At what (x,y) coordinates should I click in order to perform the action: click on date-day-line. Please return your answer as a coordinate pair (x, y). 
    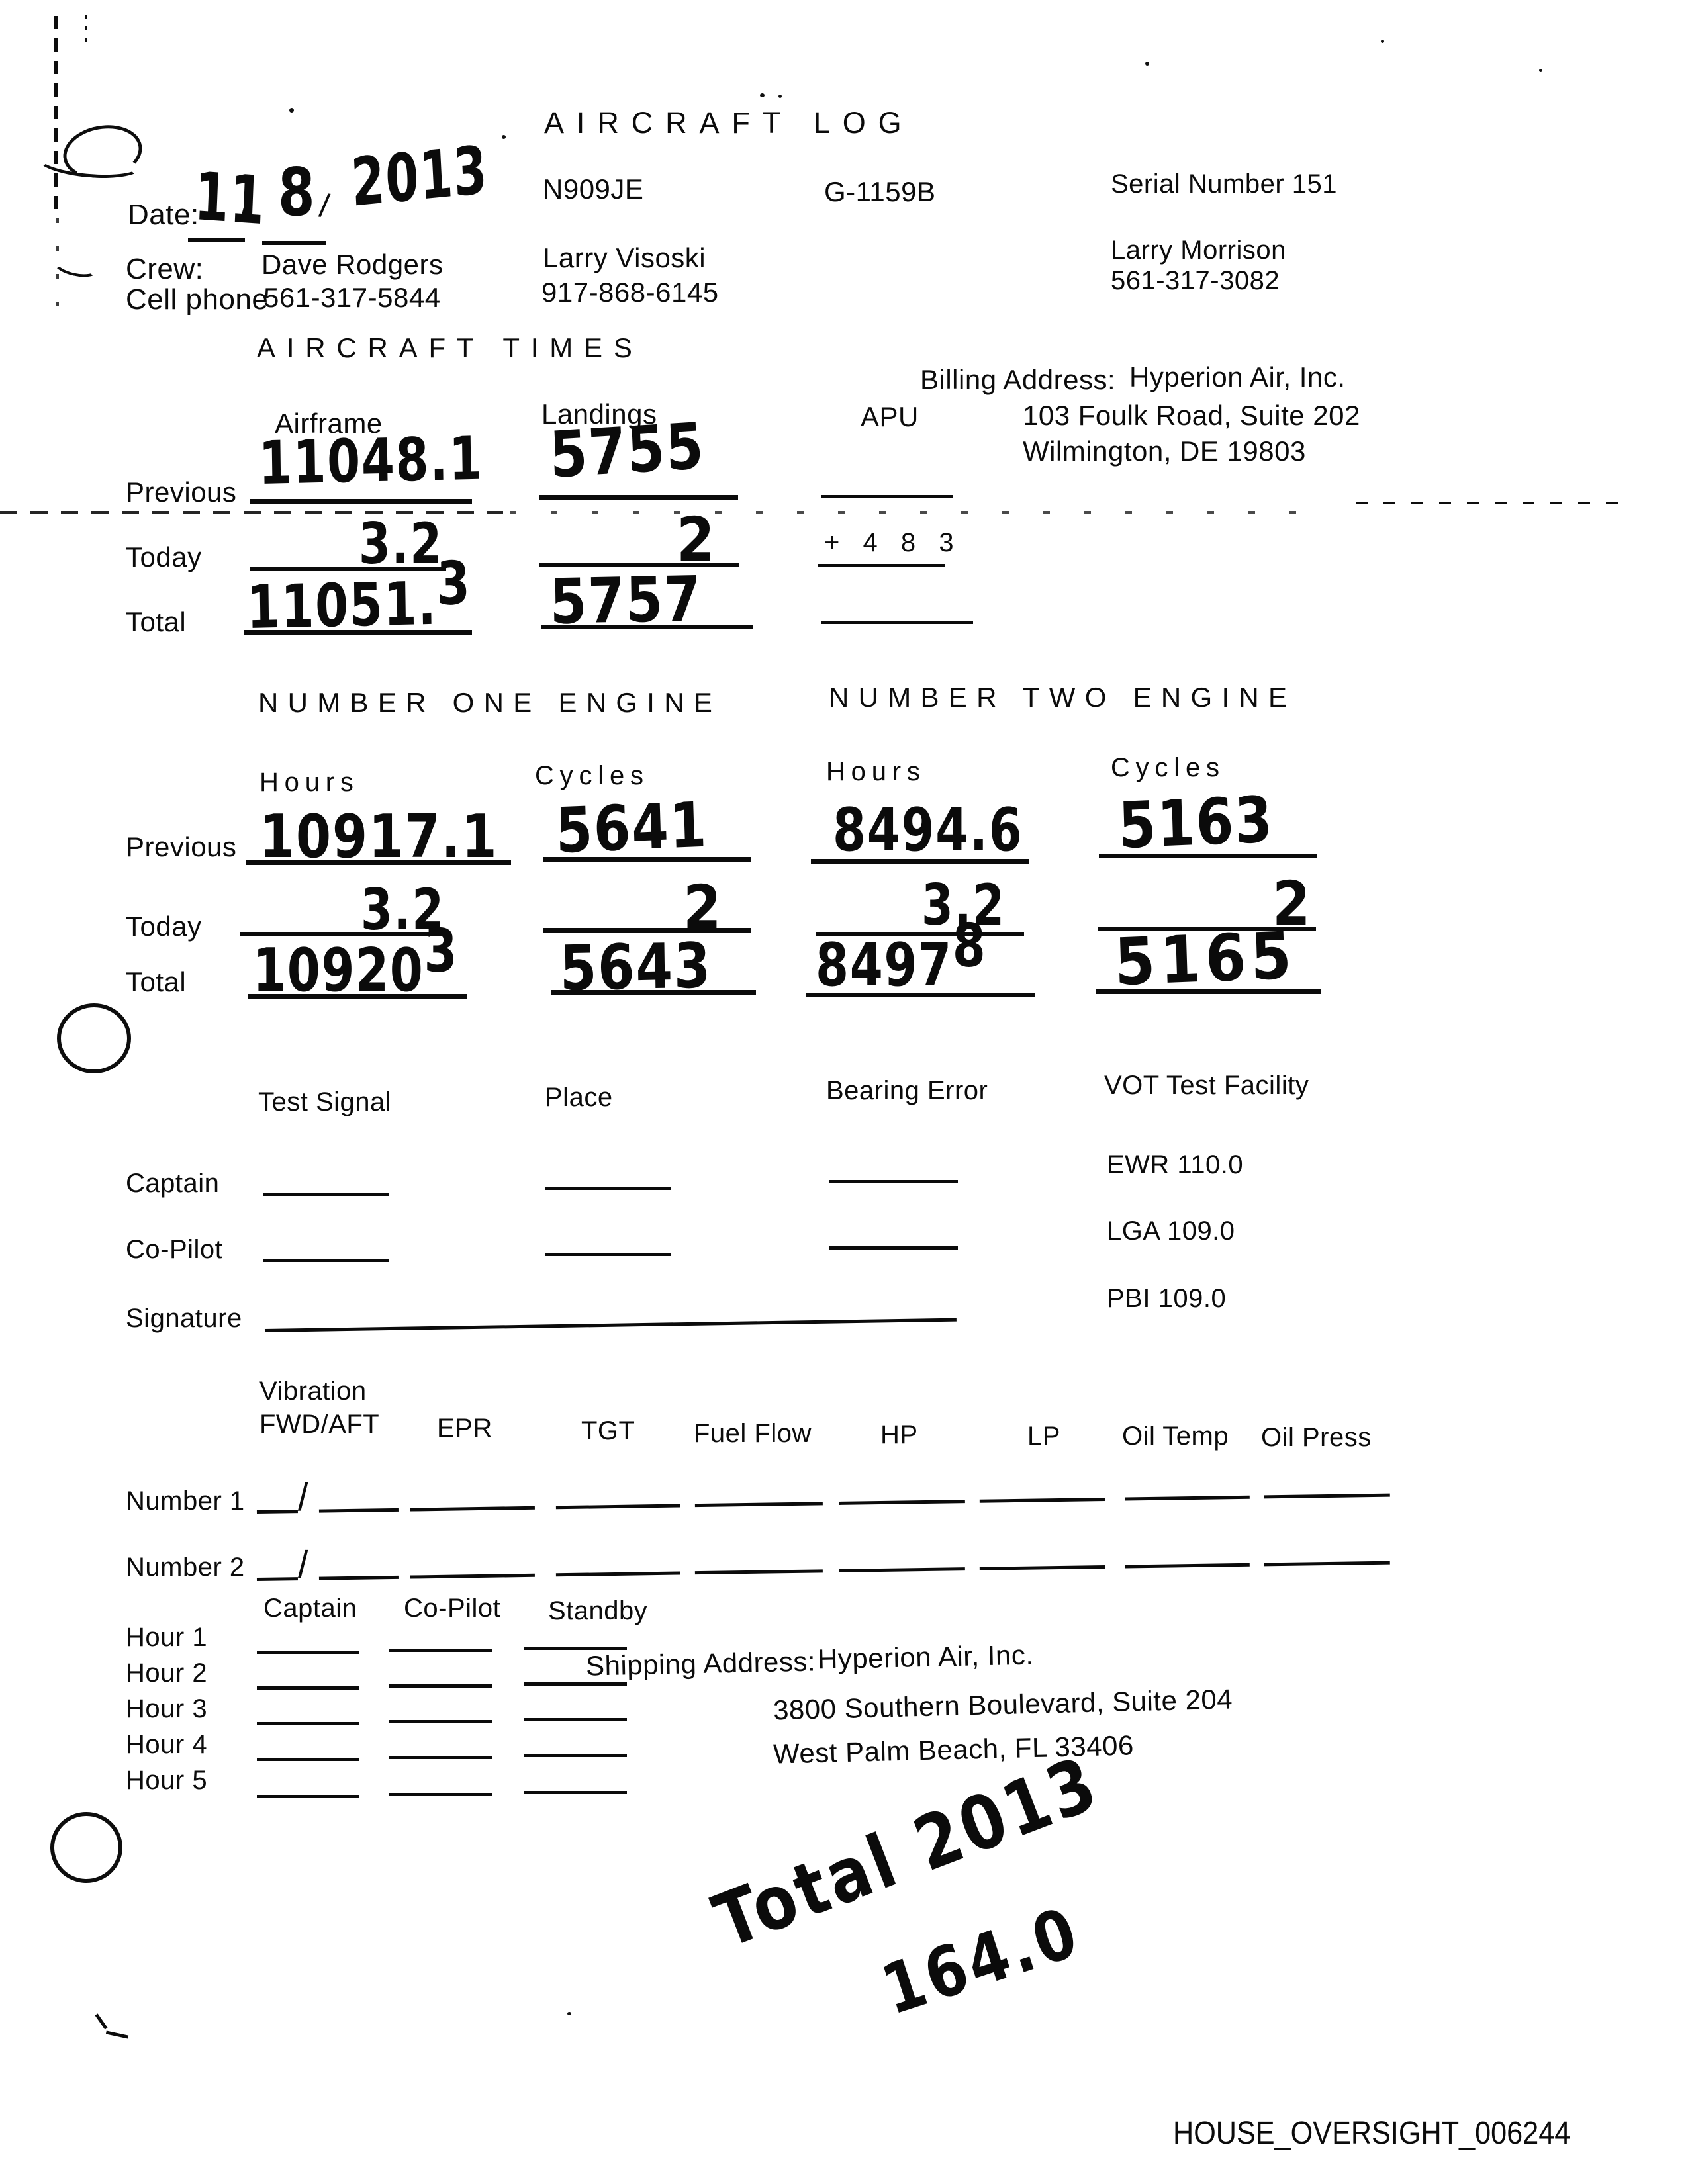
    Looking at the image, I should click on (294, 243).